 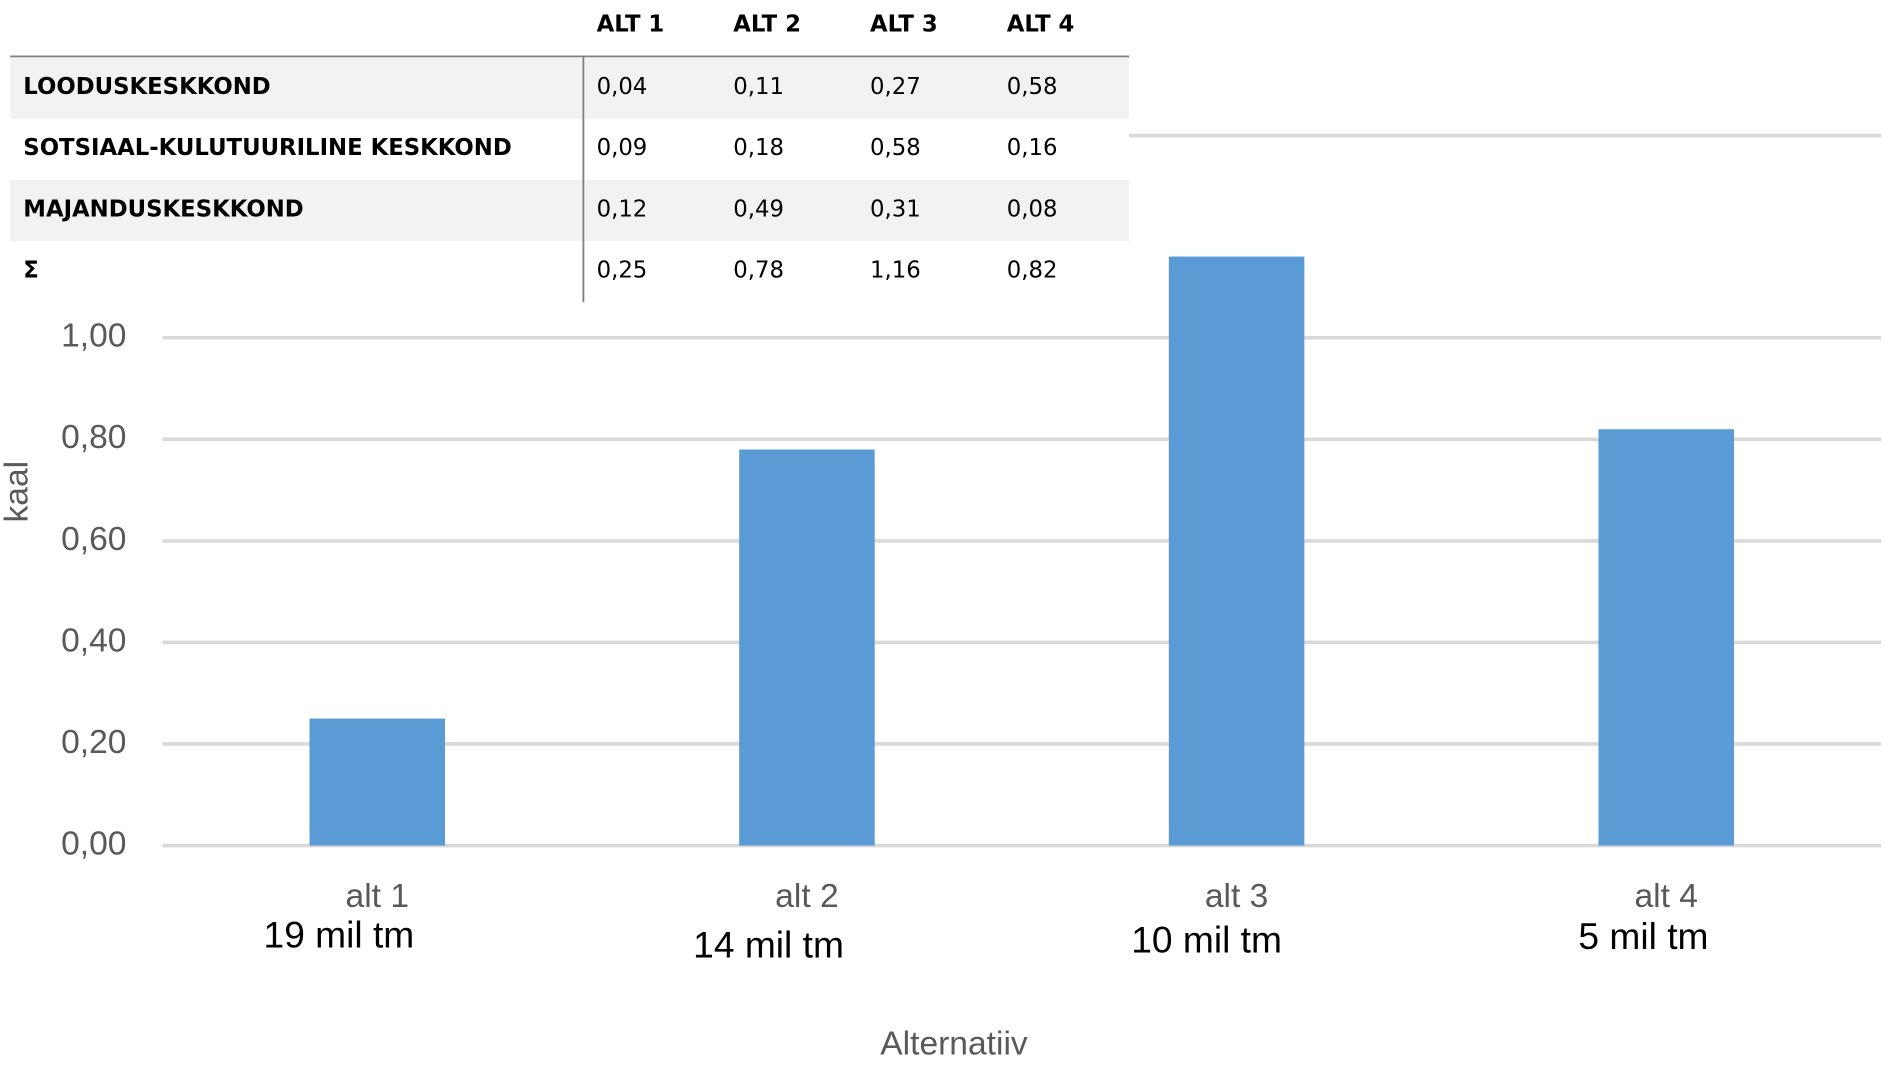 What do you see at coordinates (146, 87) in the screenshot?
I see `row-label: LOODUSKESKKOND` at bounding box center [146, 87].